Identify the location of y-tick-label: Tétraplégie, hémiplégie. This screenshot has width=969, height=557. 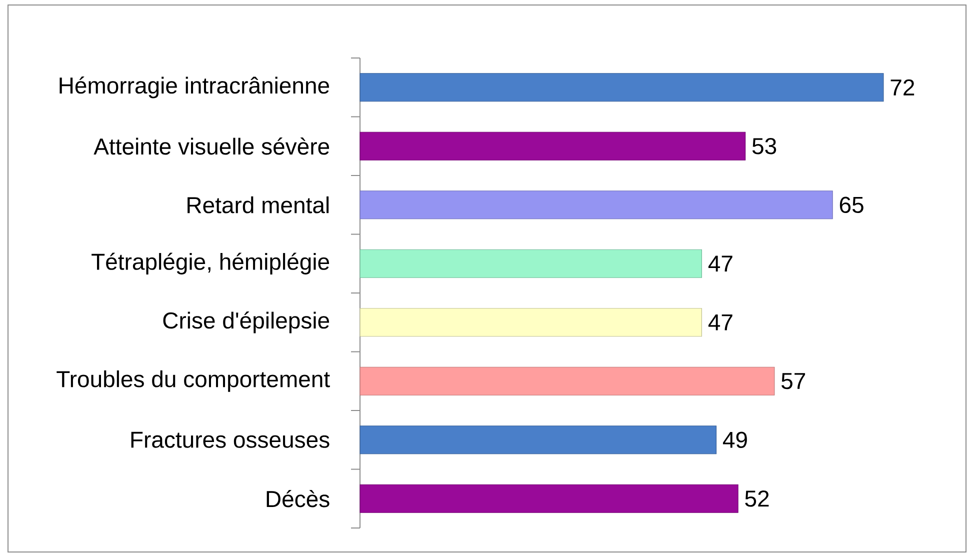
(211, 263).